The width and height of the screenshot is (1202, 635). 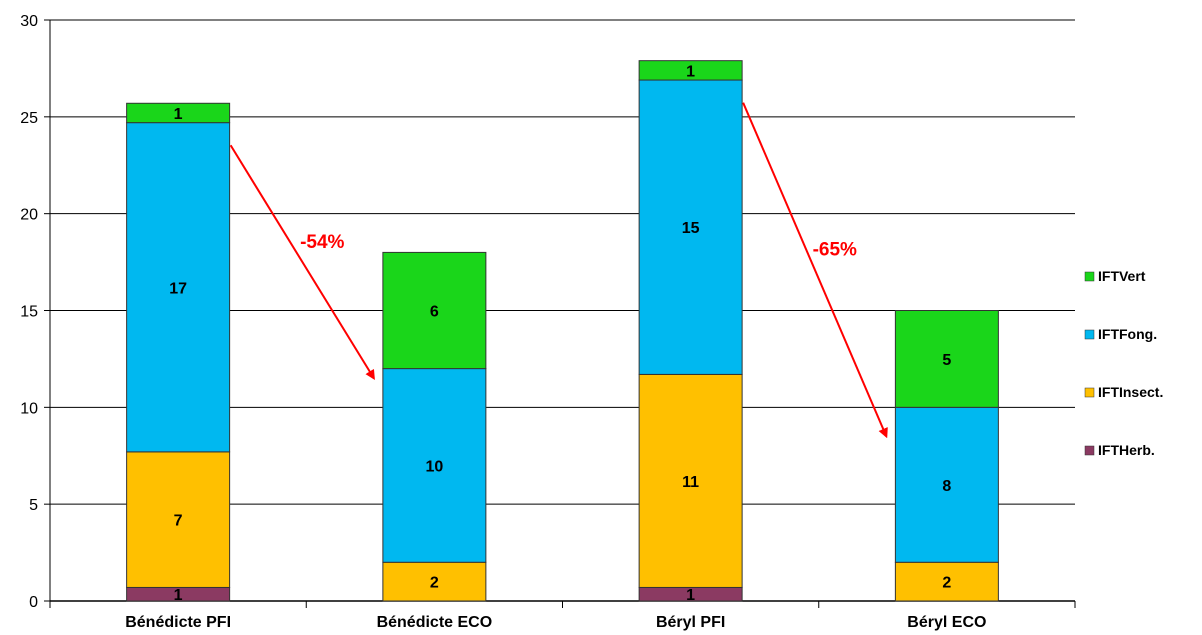 What do you see at coordinates (178, 622) in the screenshot?
I see `x-category-label: Bénédicte PFI` at bounding box center [178, 622].